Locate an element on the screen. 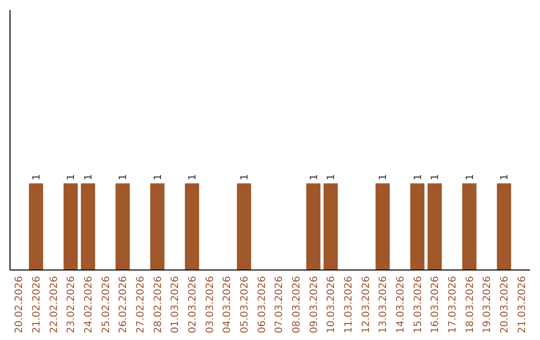 This screenshot has height=340, width=540. x-tick-label: 15.03.2026 is located at coordinates (418, 305).